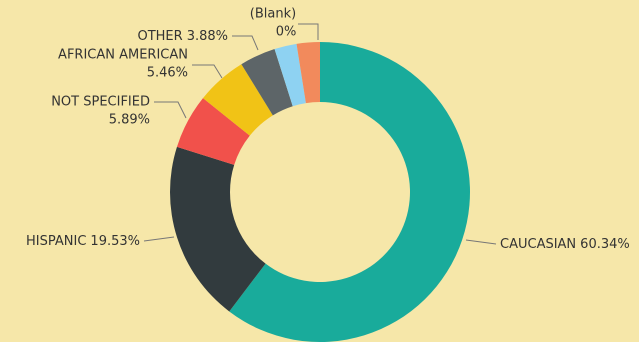  What do you see at coordinates (538, 244) in the screenshot?
I see `slice-name: CAUCASIAN` at bounding box center [538, 244].